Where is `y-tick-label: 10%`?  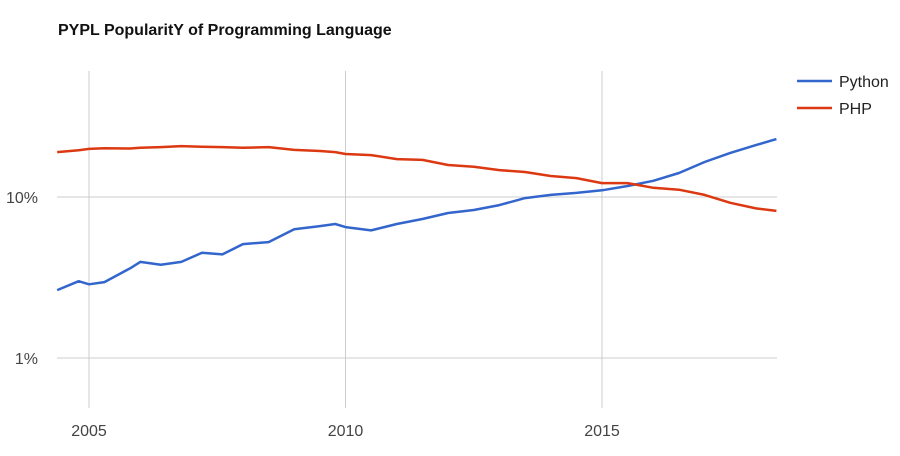
y-tick-label: 10% is located at coordinates (22, 198).